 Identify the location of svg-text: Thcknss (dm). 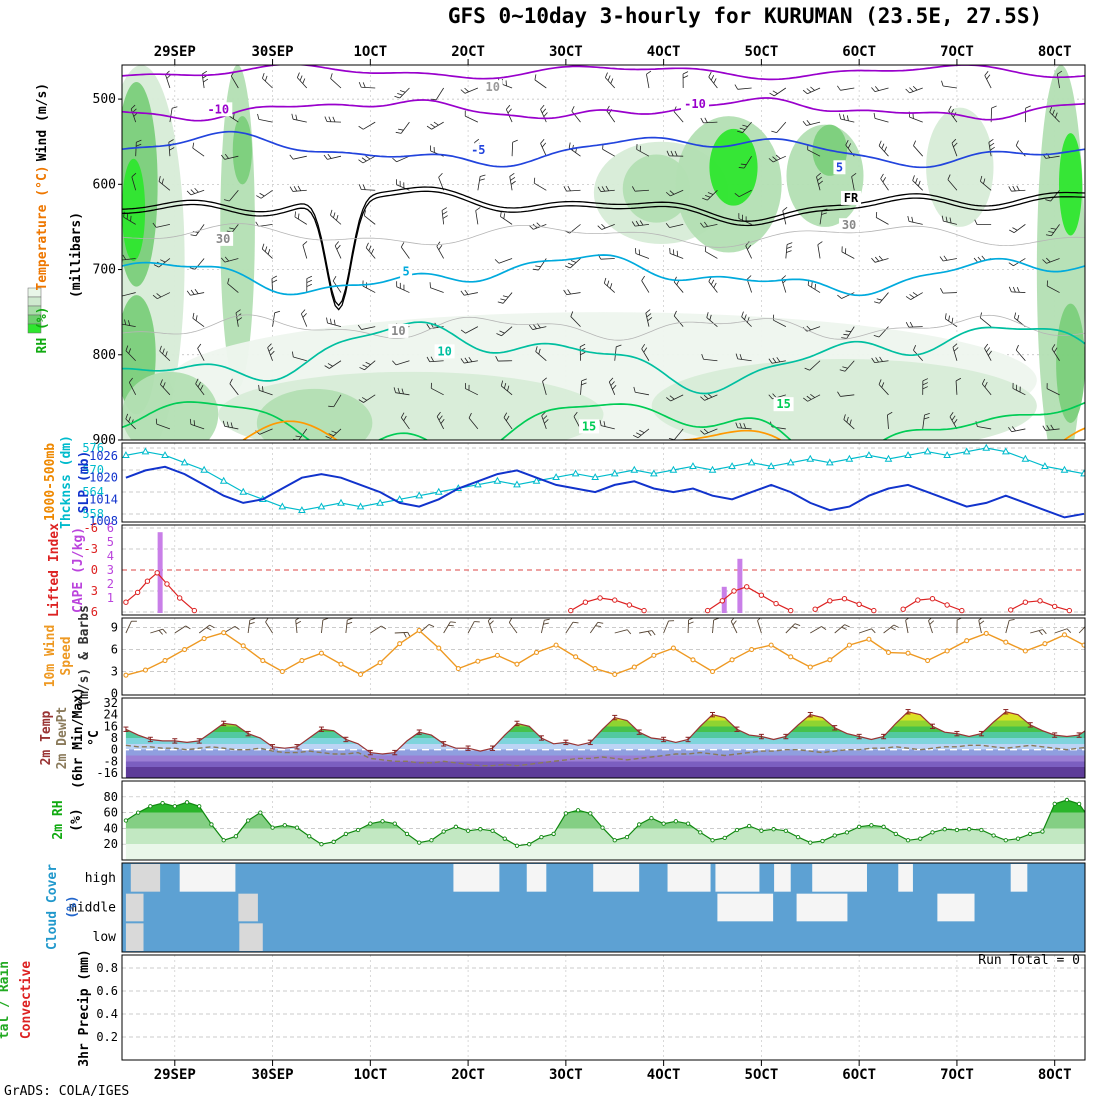
(66, 482).